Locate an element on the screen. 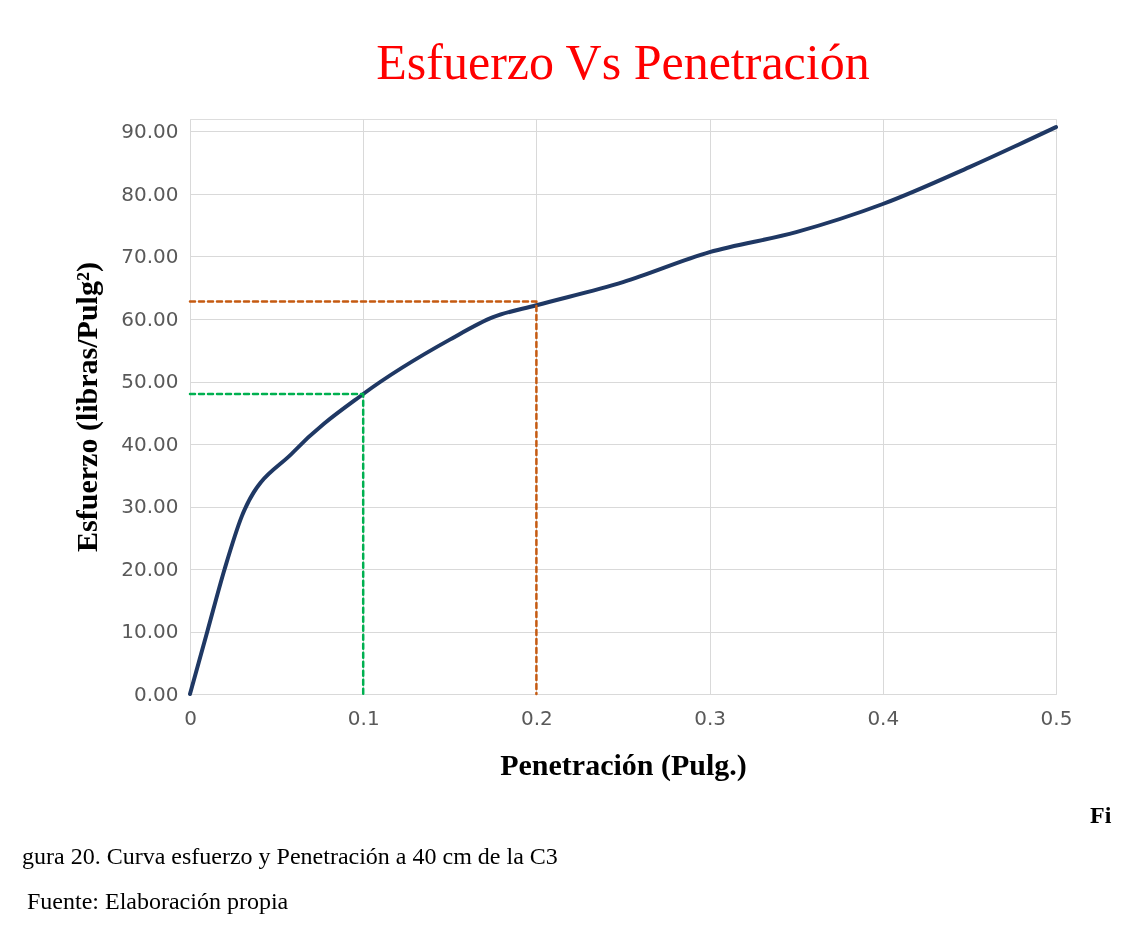 This screenshot has height=942, width=1129. chart-title: Esfuerzo Vs Penetración is located at coordinates (623, 62).